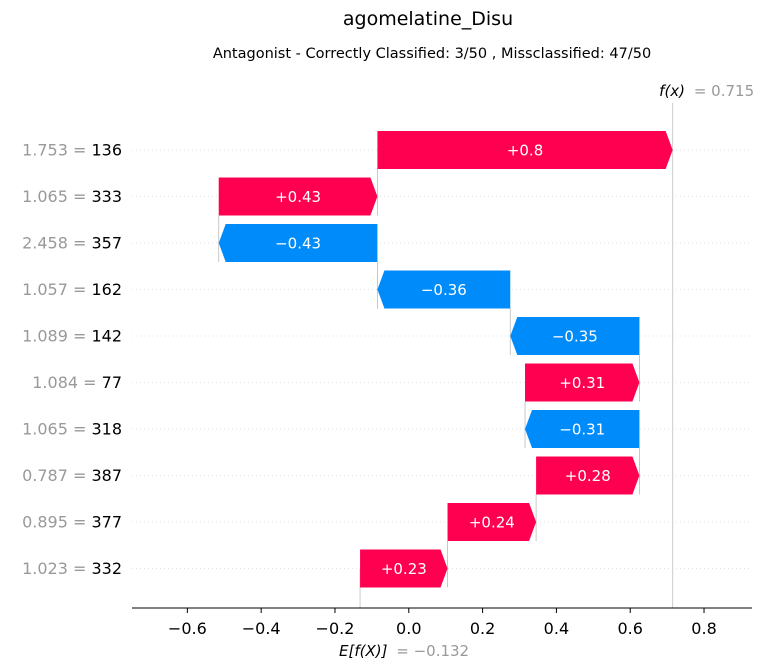  Describe the element at coordinates (261, 628) in the screenshot. I see `x-tick-label: −0.4` at that location.